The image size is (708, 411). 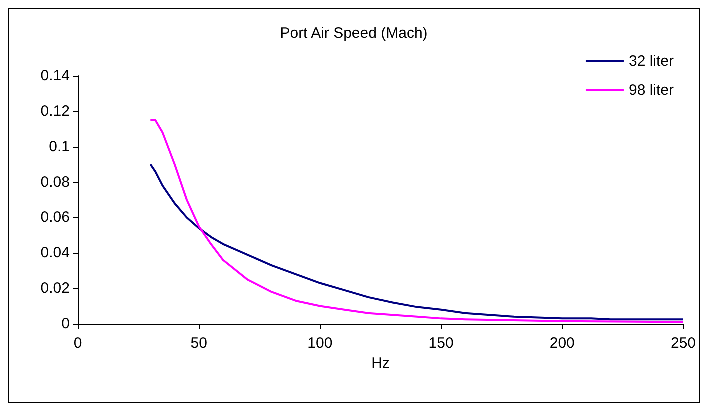 What do you see at coordinates (441, 343) in the screenshot?
I see `x-tick-label: 150` at bounding box center [441, 343].